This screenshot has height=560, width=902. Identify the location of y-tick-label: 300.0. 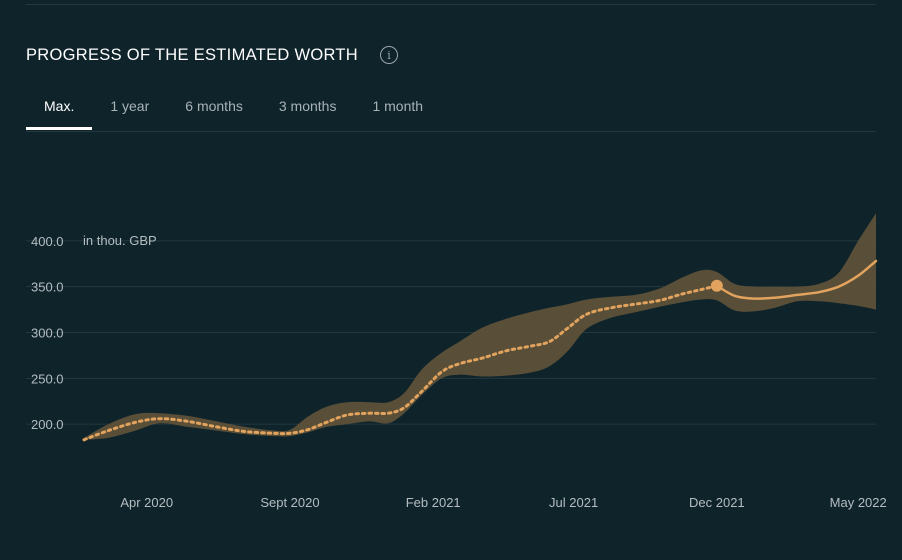
(47, 333).